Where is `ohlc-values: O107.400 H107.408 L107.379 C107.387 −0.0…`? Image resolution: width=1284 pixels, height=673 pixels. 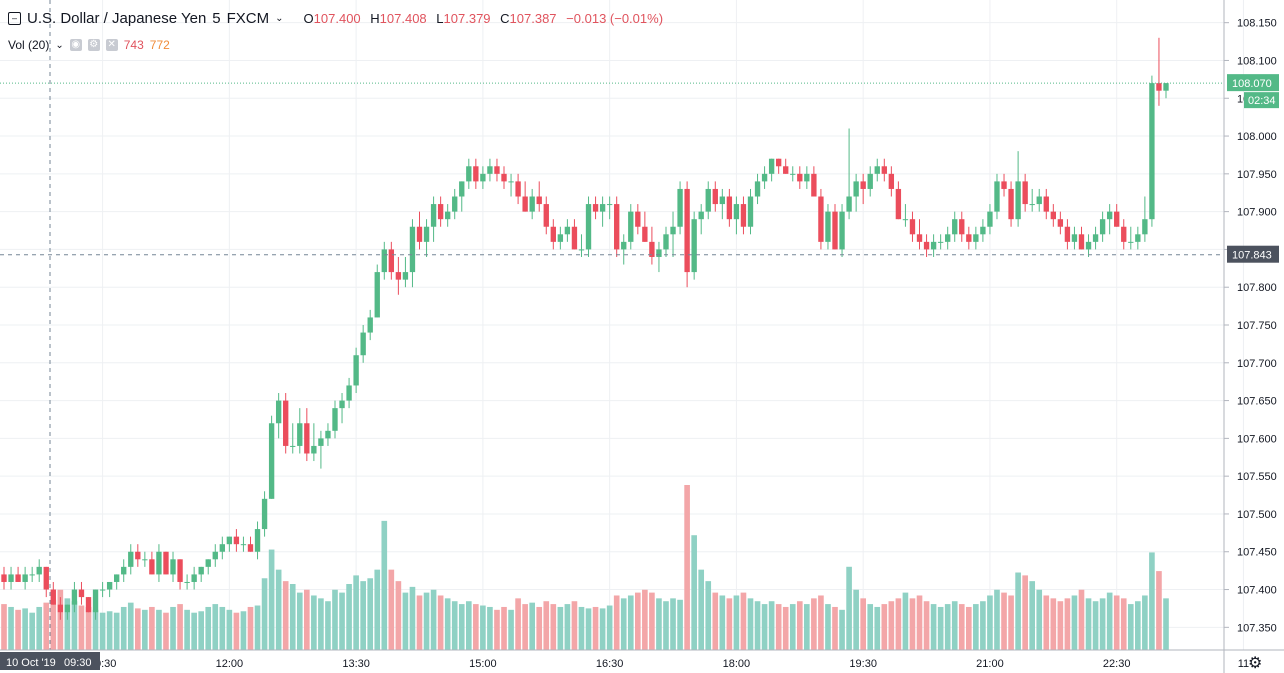 ohlc-values: O107.400 H107.408 L107.379 C107.387 −0.0… is located at coordinates (484, 18).